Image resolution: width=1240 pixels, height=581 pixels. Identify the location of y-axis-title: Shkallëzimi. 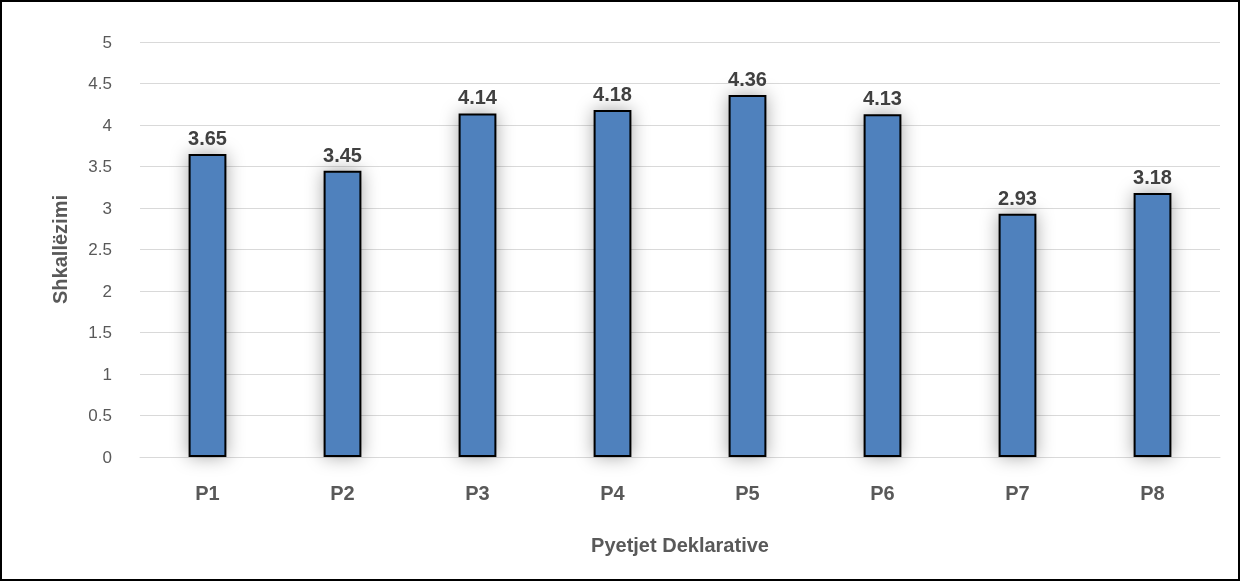
(60, 249).